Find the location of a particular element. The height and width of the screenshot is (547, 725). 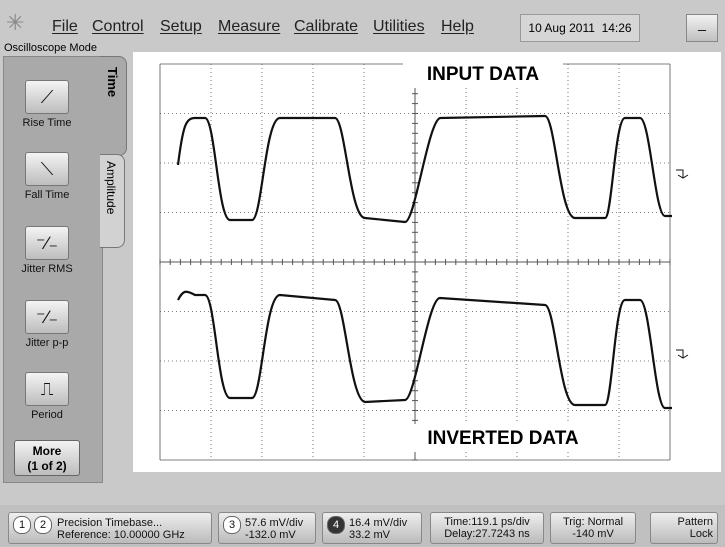

measure-button: ⁻∕₋ Jitter RMS is located at coordinates (47, 250).